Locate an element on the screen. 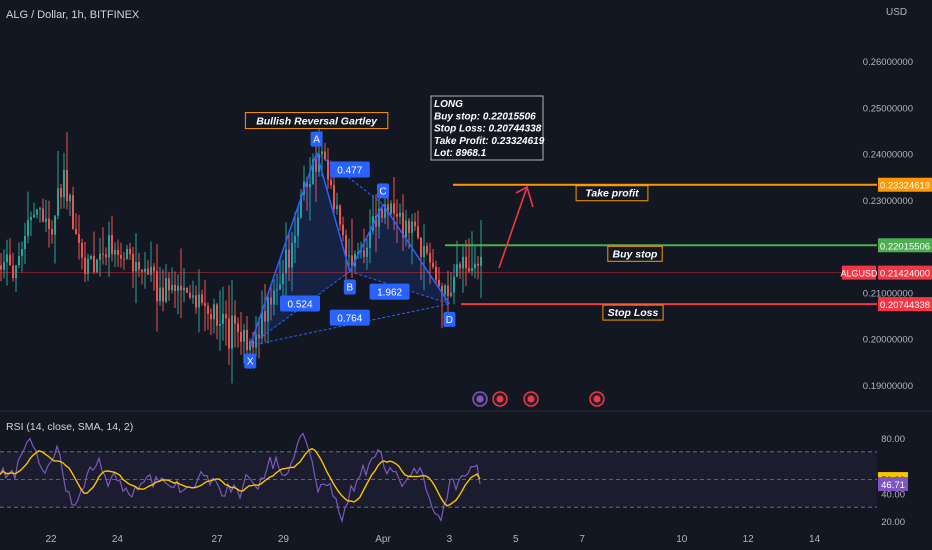 This screenshot has width=932, height=550. currency-label: USD is located at coordinates (896, 12).